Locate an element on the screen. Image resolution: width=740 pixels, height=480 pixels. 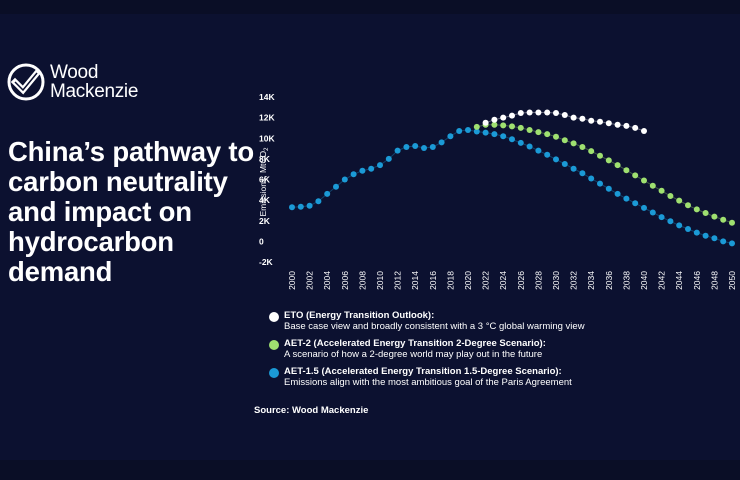
x-tick-label: 2002 is located at coordinates (310, 280).